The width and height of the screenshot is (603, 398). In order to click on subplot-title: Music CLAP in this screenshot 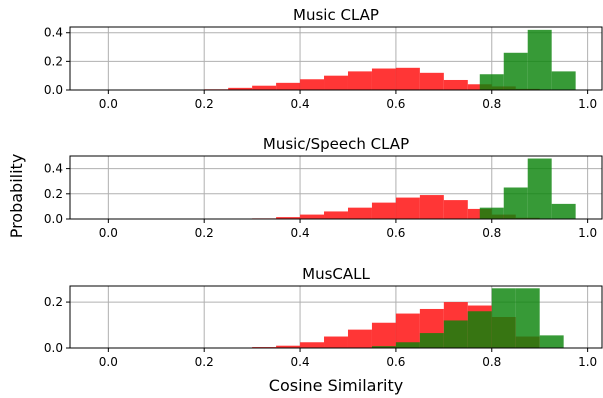, I will do `click(336, 15)`.